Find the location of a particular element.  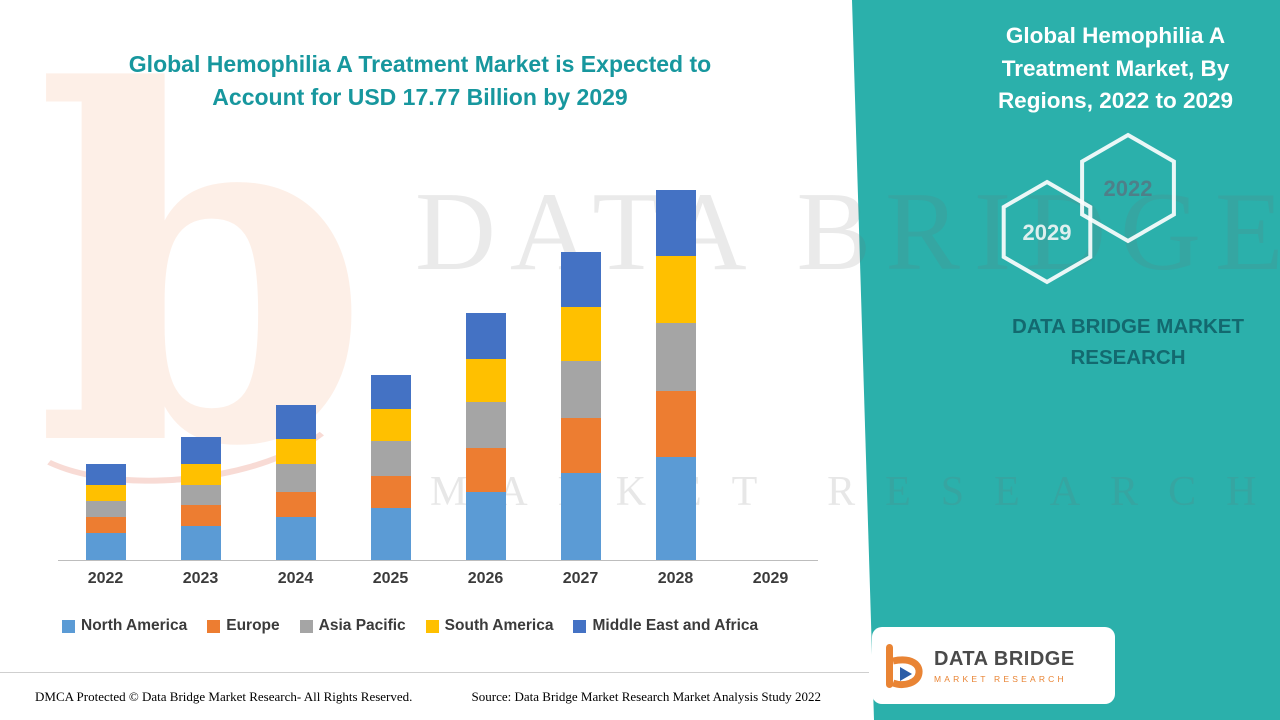

legend-label: Asia Pacific is located at coordinates (362, 625).